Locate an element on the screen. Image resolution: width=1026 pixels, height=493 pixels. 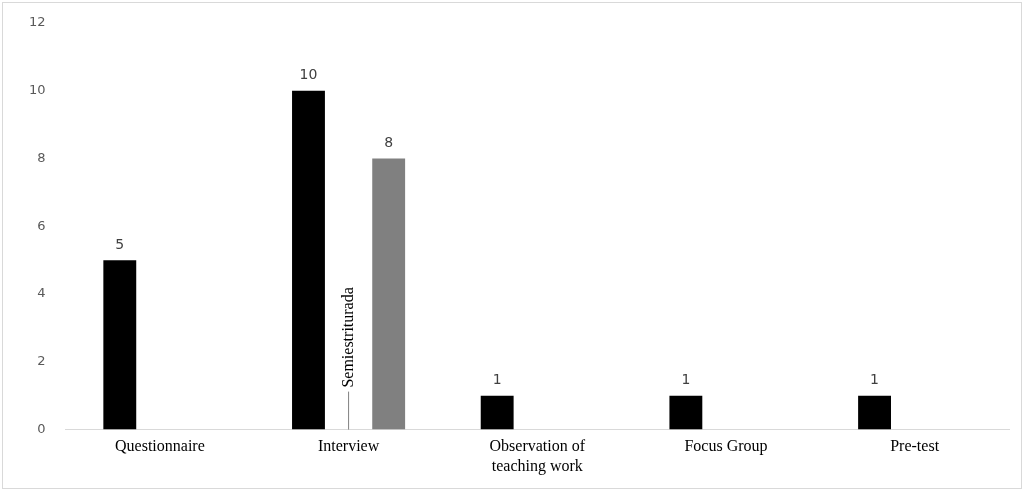
x-tick-label: Questionnaire is located at coordinates (160, 446).